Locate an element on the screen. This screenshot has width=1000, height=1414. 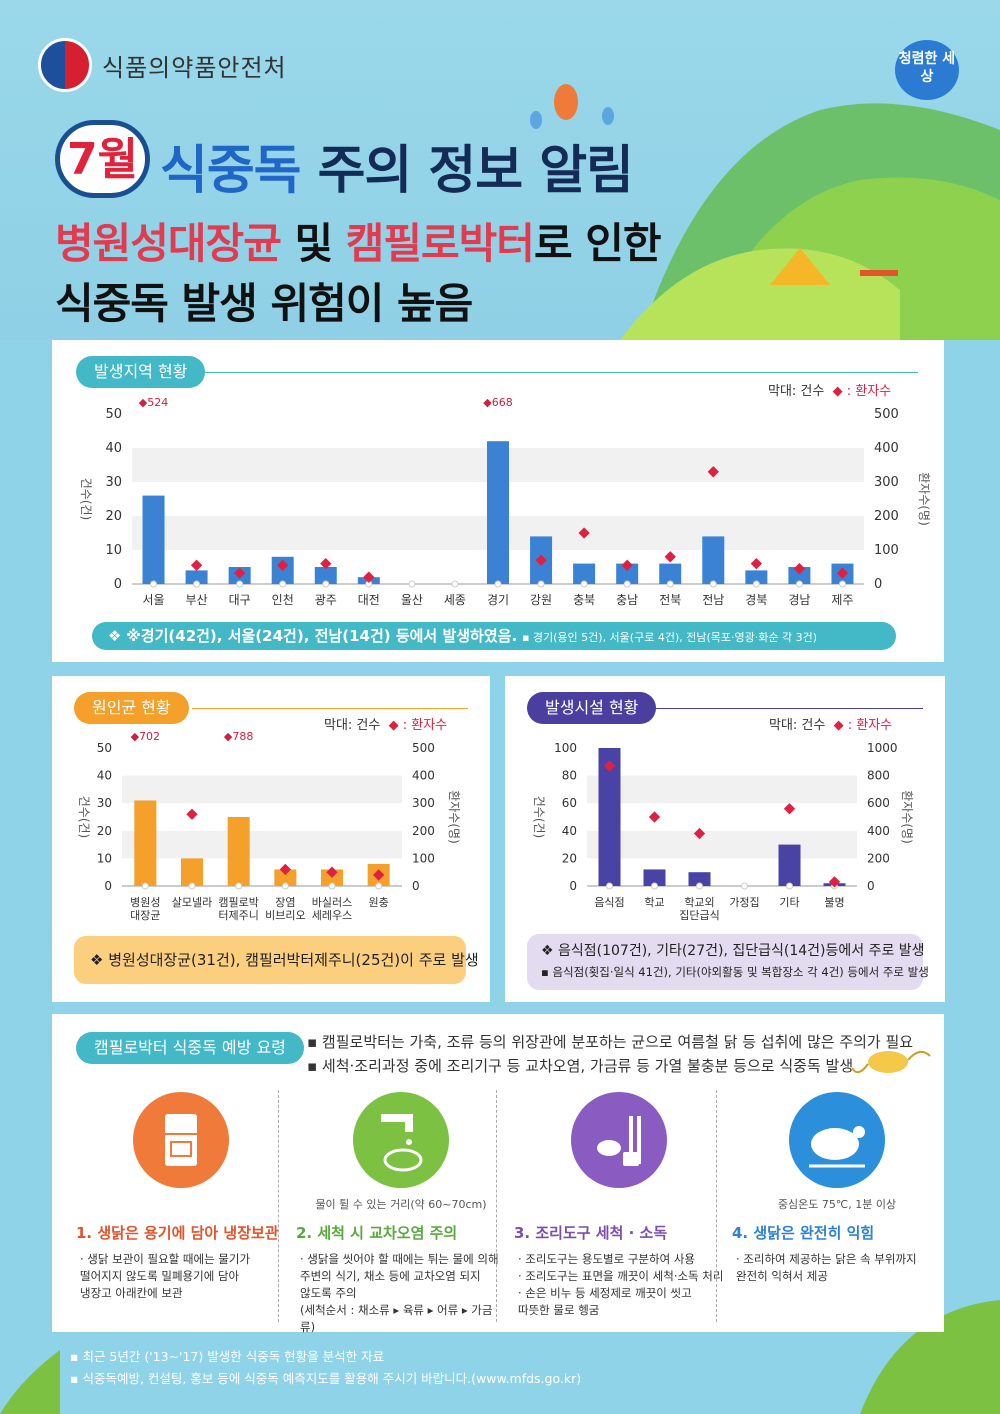
category-label: 불명 is located at coordinates (834, 902).